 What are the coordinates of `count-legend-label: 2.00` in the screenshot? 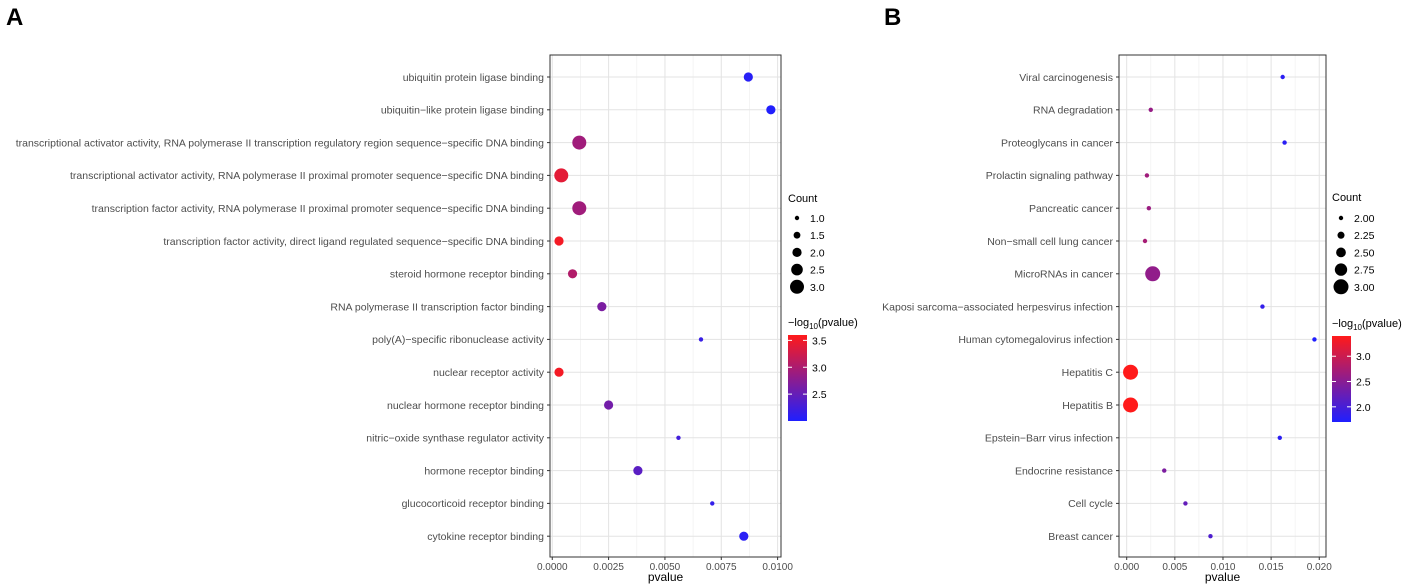 It's located at (1364, 219).